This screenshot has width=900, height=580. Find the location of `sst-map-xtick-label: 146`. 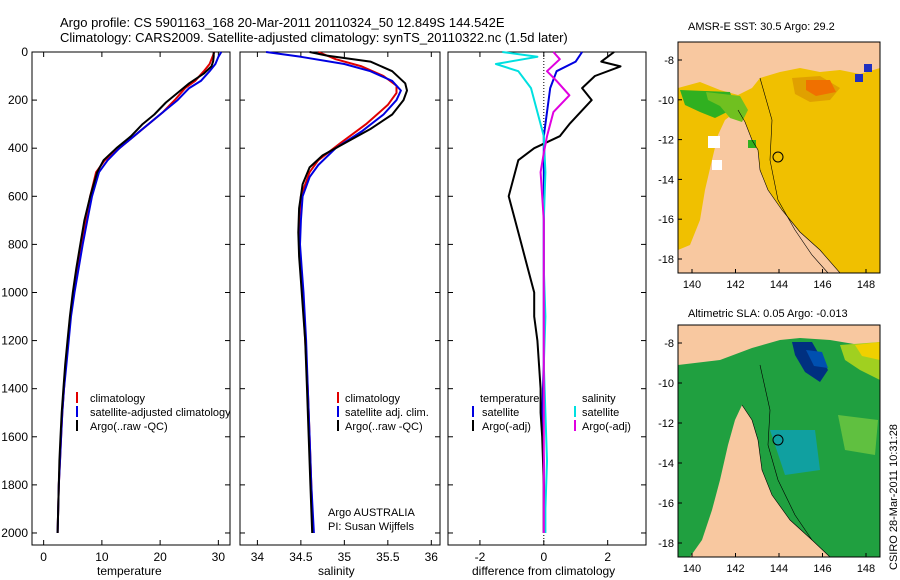

sst-map-xtick-label: 146 is located at coordinates (822, 285).